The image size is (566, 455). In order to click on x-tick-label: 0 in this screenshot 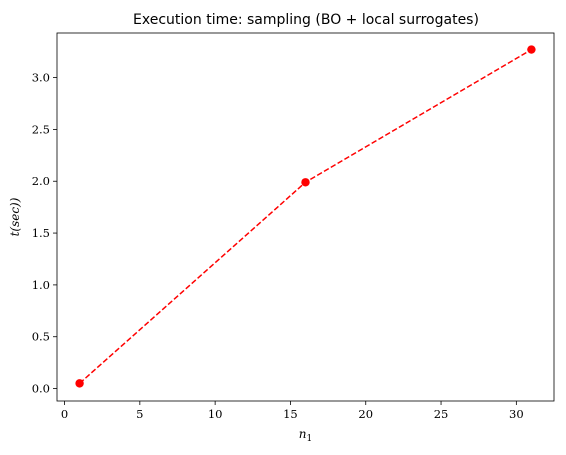, I will do `click(64, 414)`.